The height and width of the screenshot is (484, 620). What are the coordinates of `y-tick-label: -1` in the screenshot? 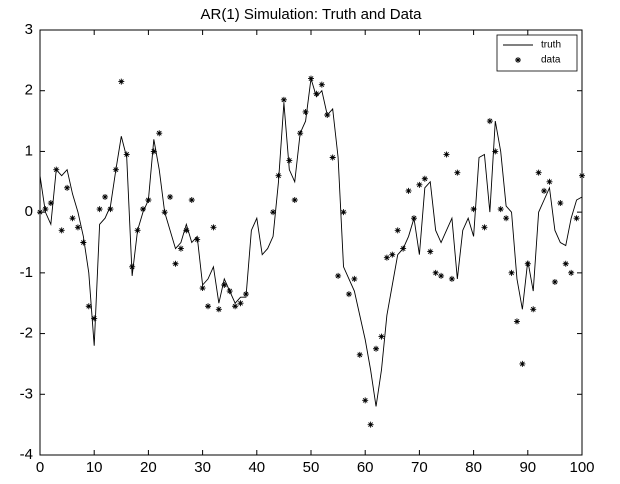 It's located at (26, 272).